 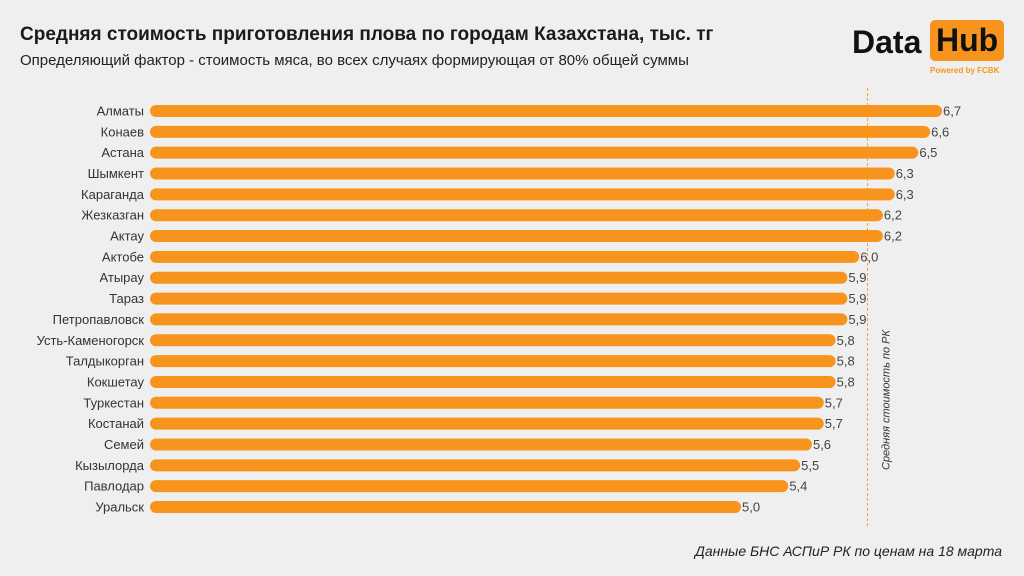 I want to click on category-label: Усть-Каменогорск, so click(x=91, y=340).